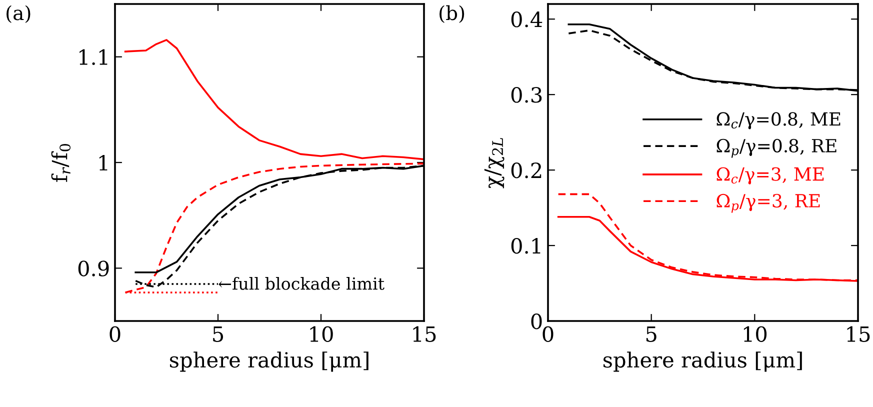  What do you see at coordinates (494, 163) in the screenshot?
I see `y-axis-title: χ/χ$_{2L}$` at bounding box center [494, 163].